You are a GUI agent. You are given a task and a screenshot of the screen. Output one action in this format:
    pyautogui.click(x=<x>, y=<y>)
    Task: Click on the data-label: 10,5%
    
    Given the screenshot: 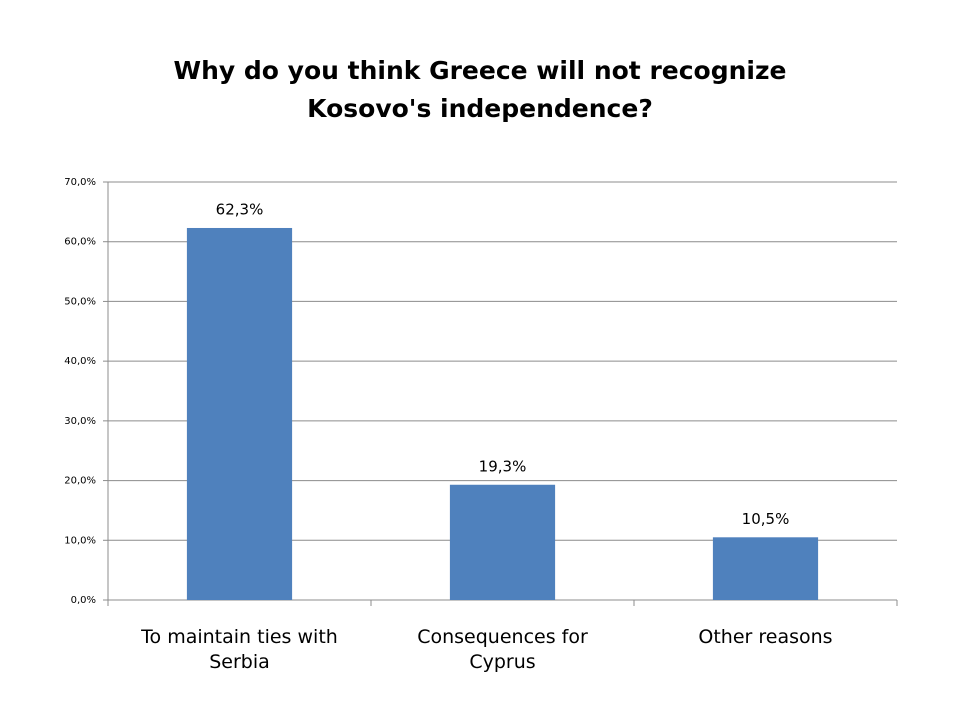 What is the action you would take?
    pyautogui.click(x=766, y=519)
    